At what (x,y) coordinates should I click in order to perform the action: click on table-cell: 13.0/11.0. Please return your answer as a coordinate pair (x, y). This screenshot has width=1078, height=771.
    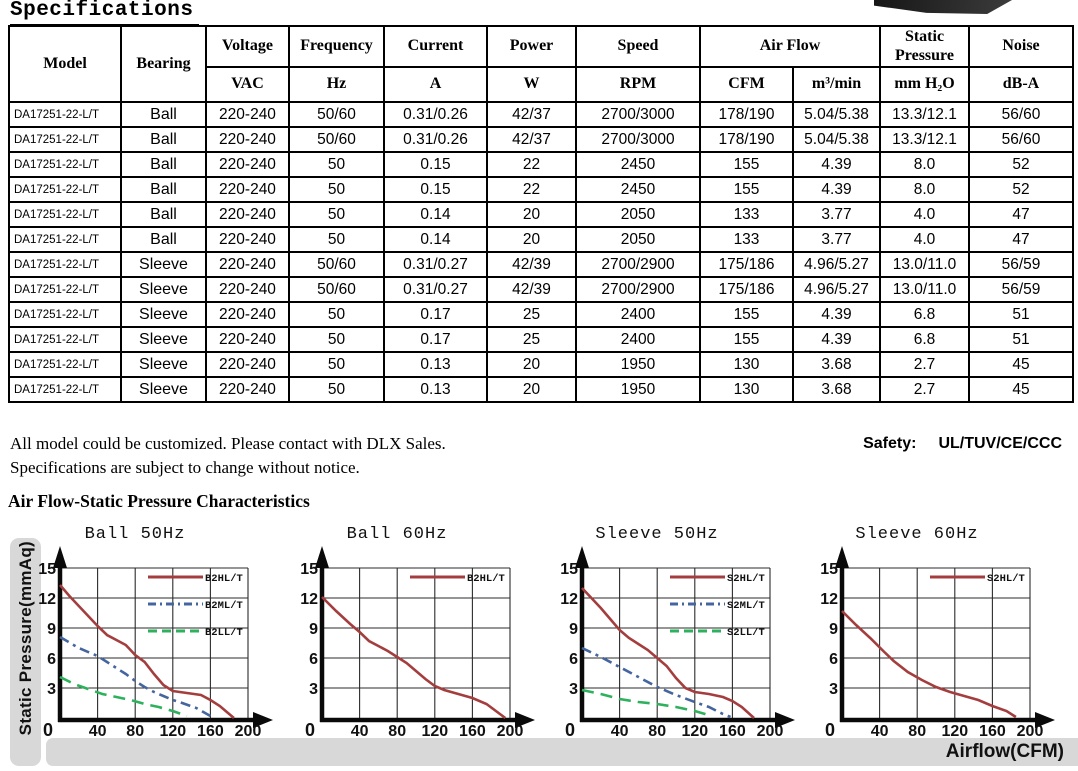
    Looking at the image, I should click on (924, 264).